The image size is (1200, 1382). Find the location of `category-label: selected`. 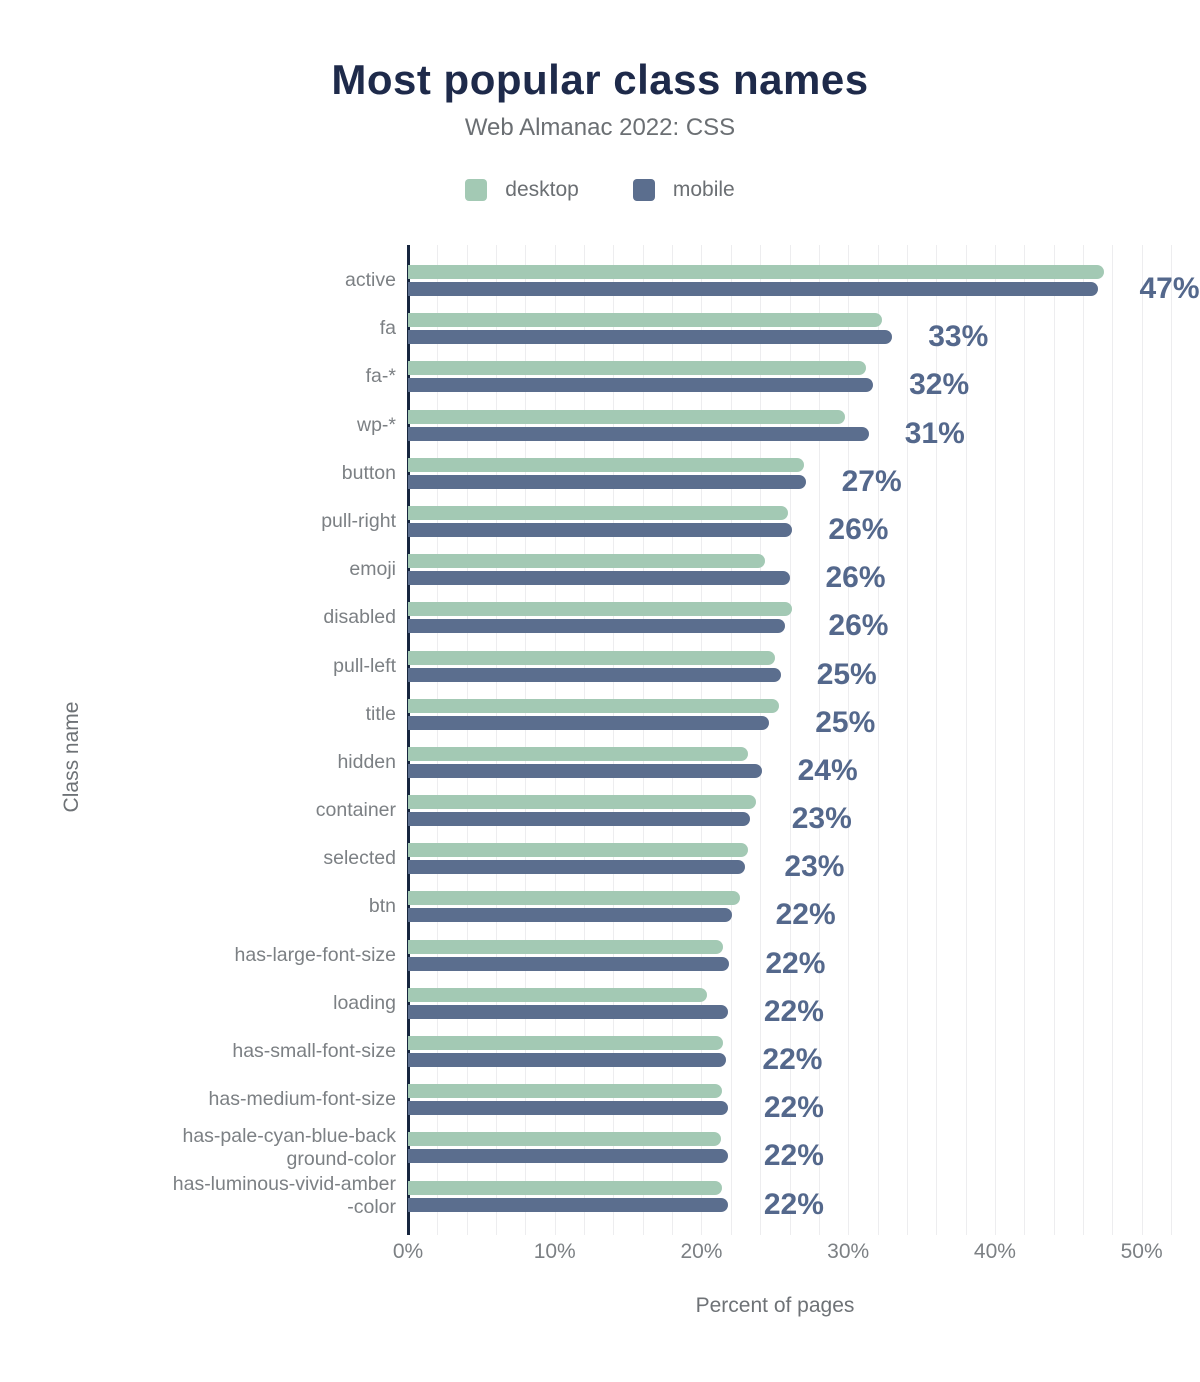

category-label: selected is located at coordinates (359, 858).